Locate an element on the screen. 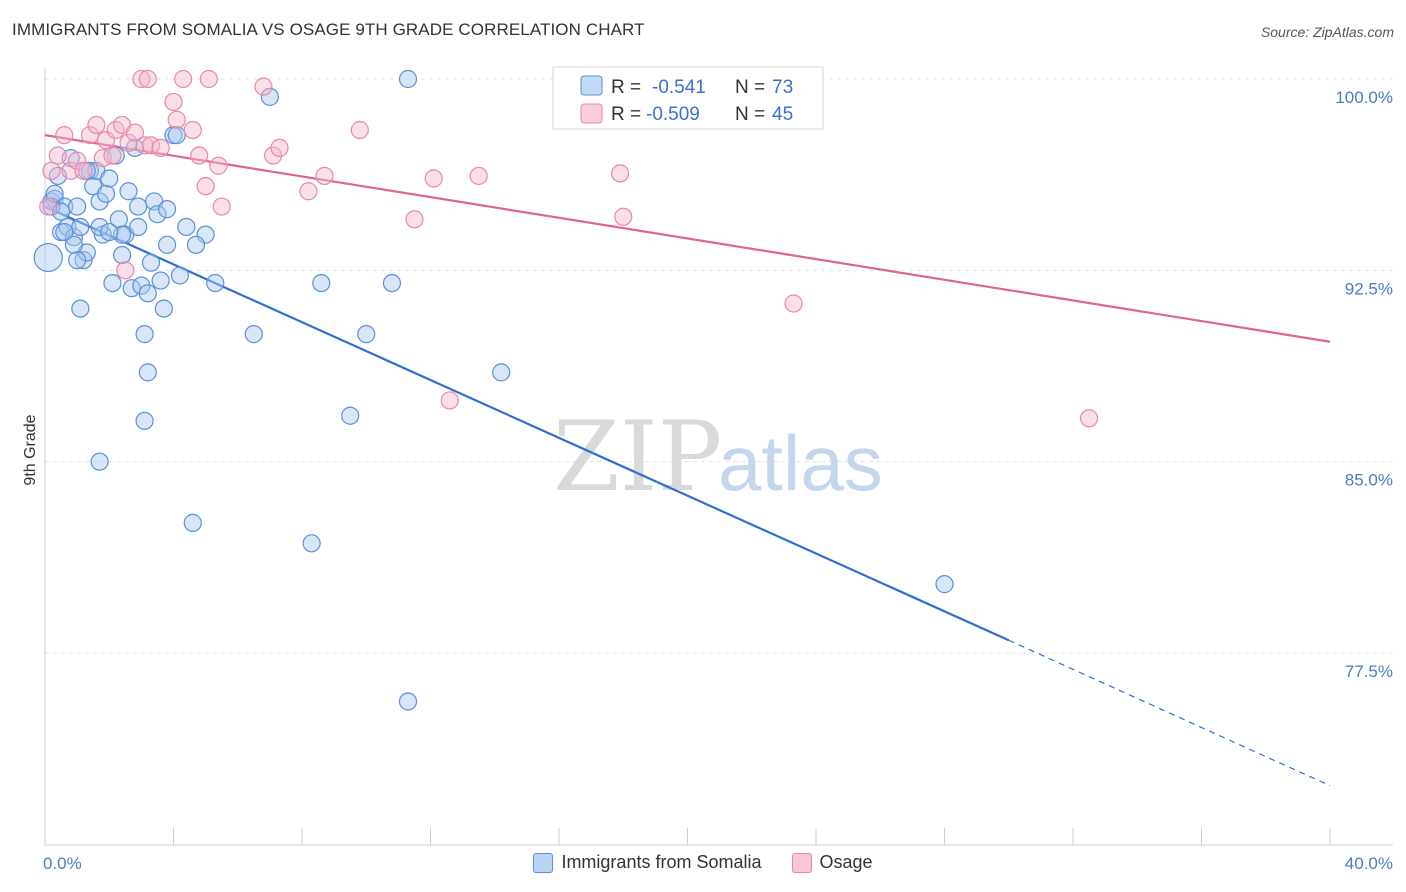  y-tick-label-1: 92.5% is located at coordinates (1369, 288).